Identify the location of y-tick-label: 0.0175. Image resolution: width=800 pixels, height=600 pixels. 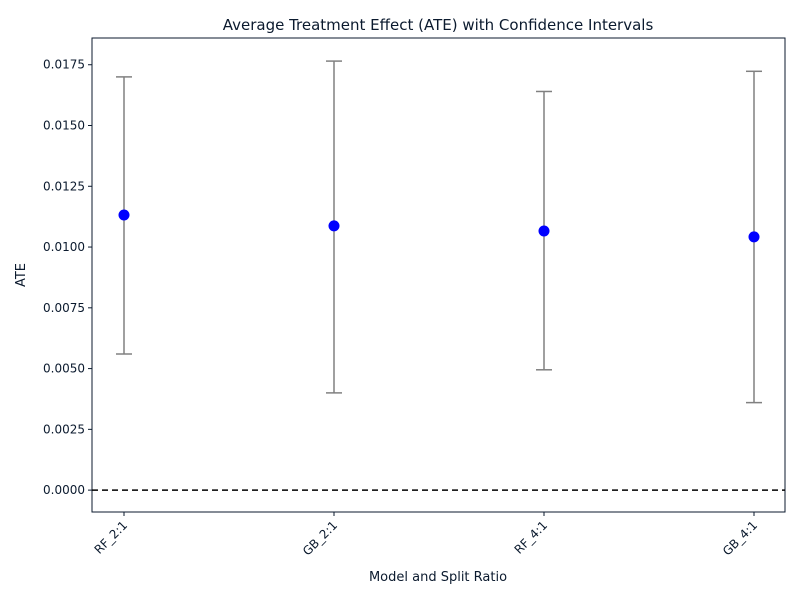
(64, 65).